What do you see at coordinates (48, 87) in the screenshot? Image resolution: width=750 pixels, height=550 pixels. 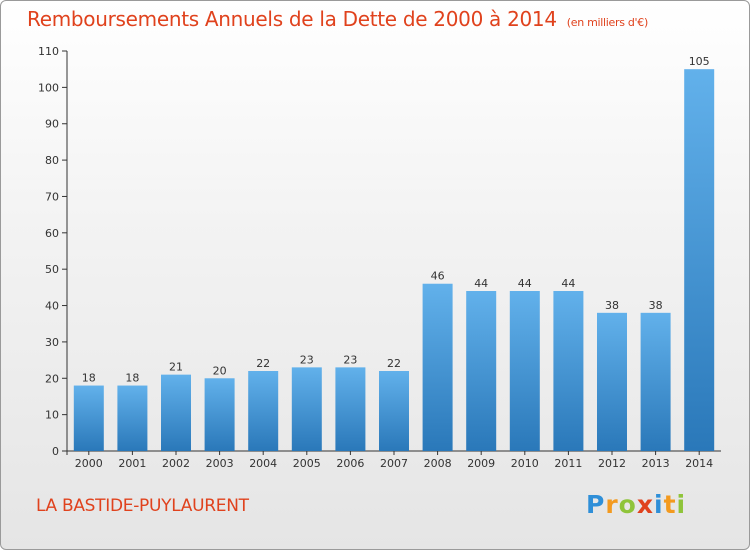 I see `y-tick-label: 100` at bounding box center [48, 87].